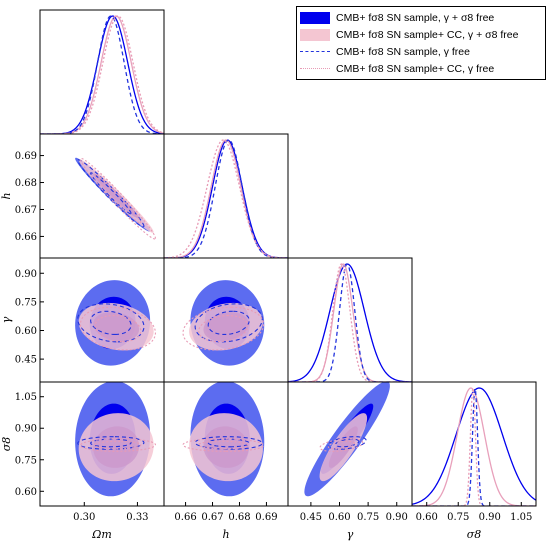  I want to click on panel-h-h, so click(226, 198).